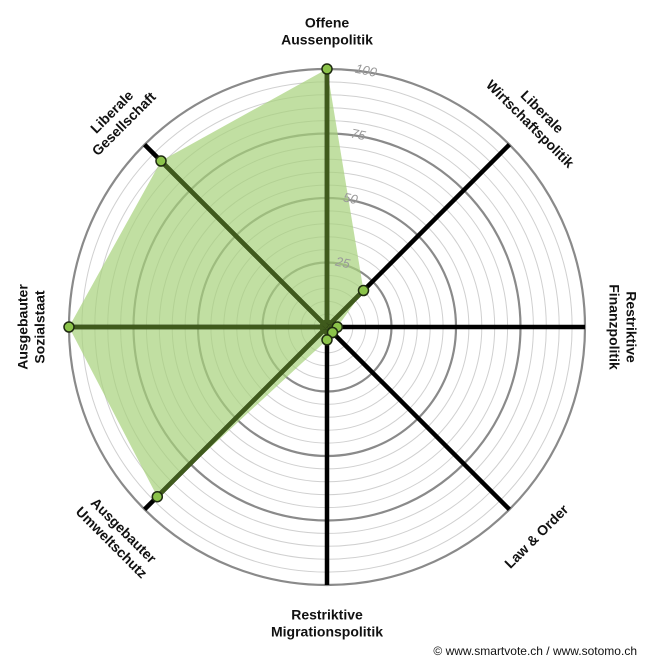  What do you see at coordinates (327, 23) in the screenshot?
I see `axis-label-line: Offene` at bounding box center [327, 23].